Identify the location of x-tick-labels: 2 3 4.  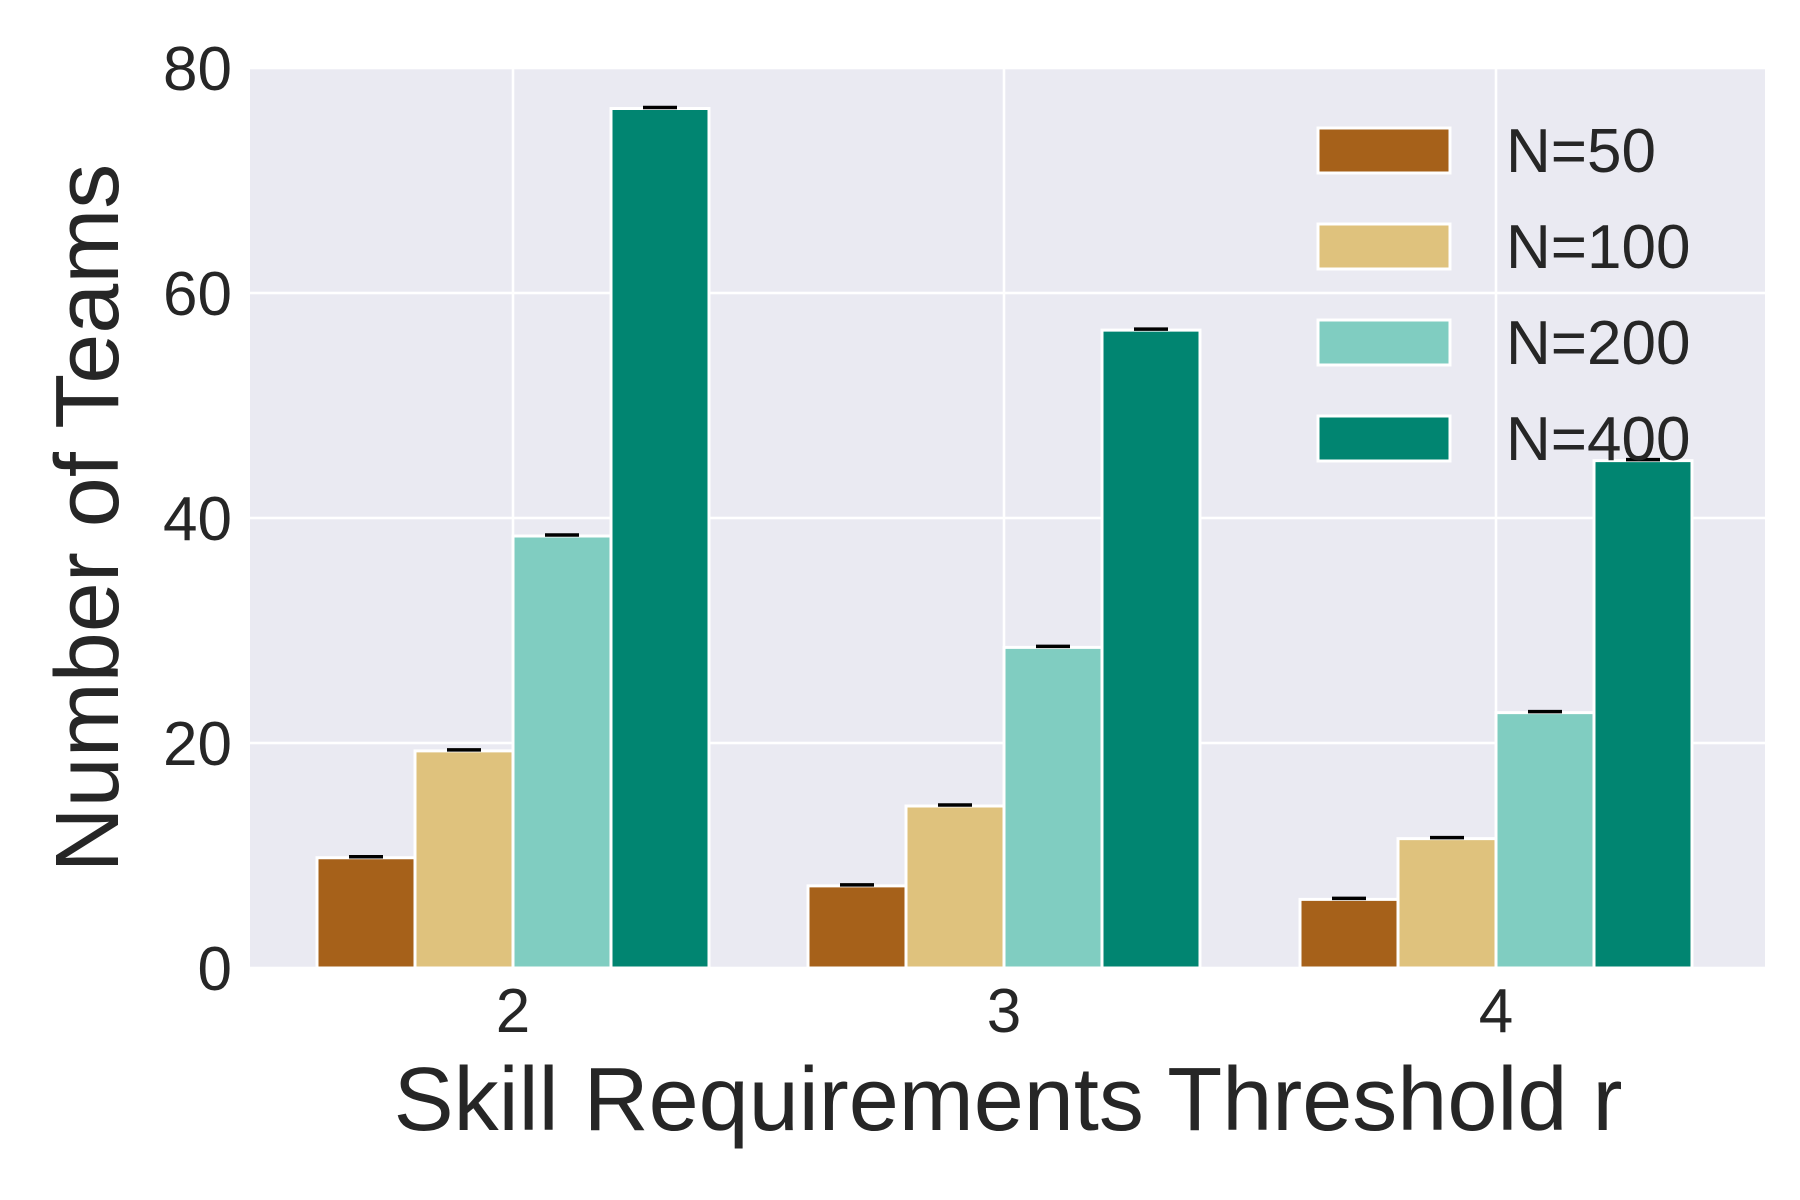
(1004, 1011).